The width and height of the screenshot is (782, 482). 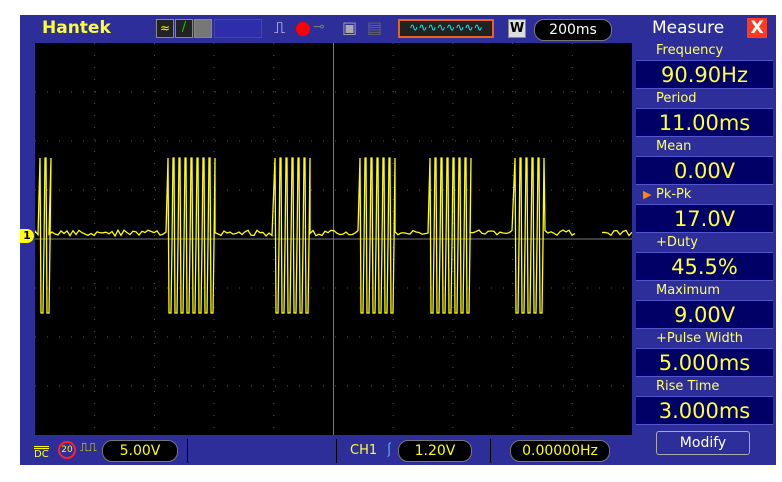 I want to click on trigger-level-display: 1.20V, so click(x=435, y=451).